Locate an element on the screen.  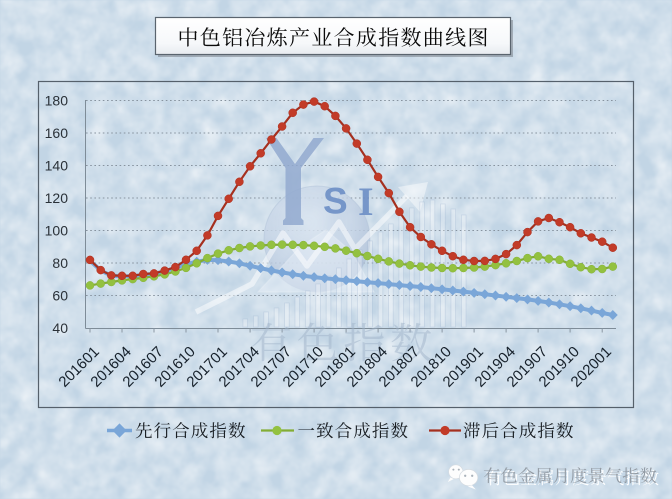
svg-text: 100 is located at coordinates (57, 231).